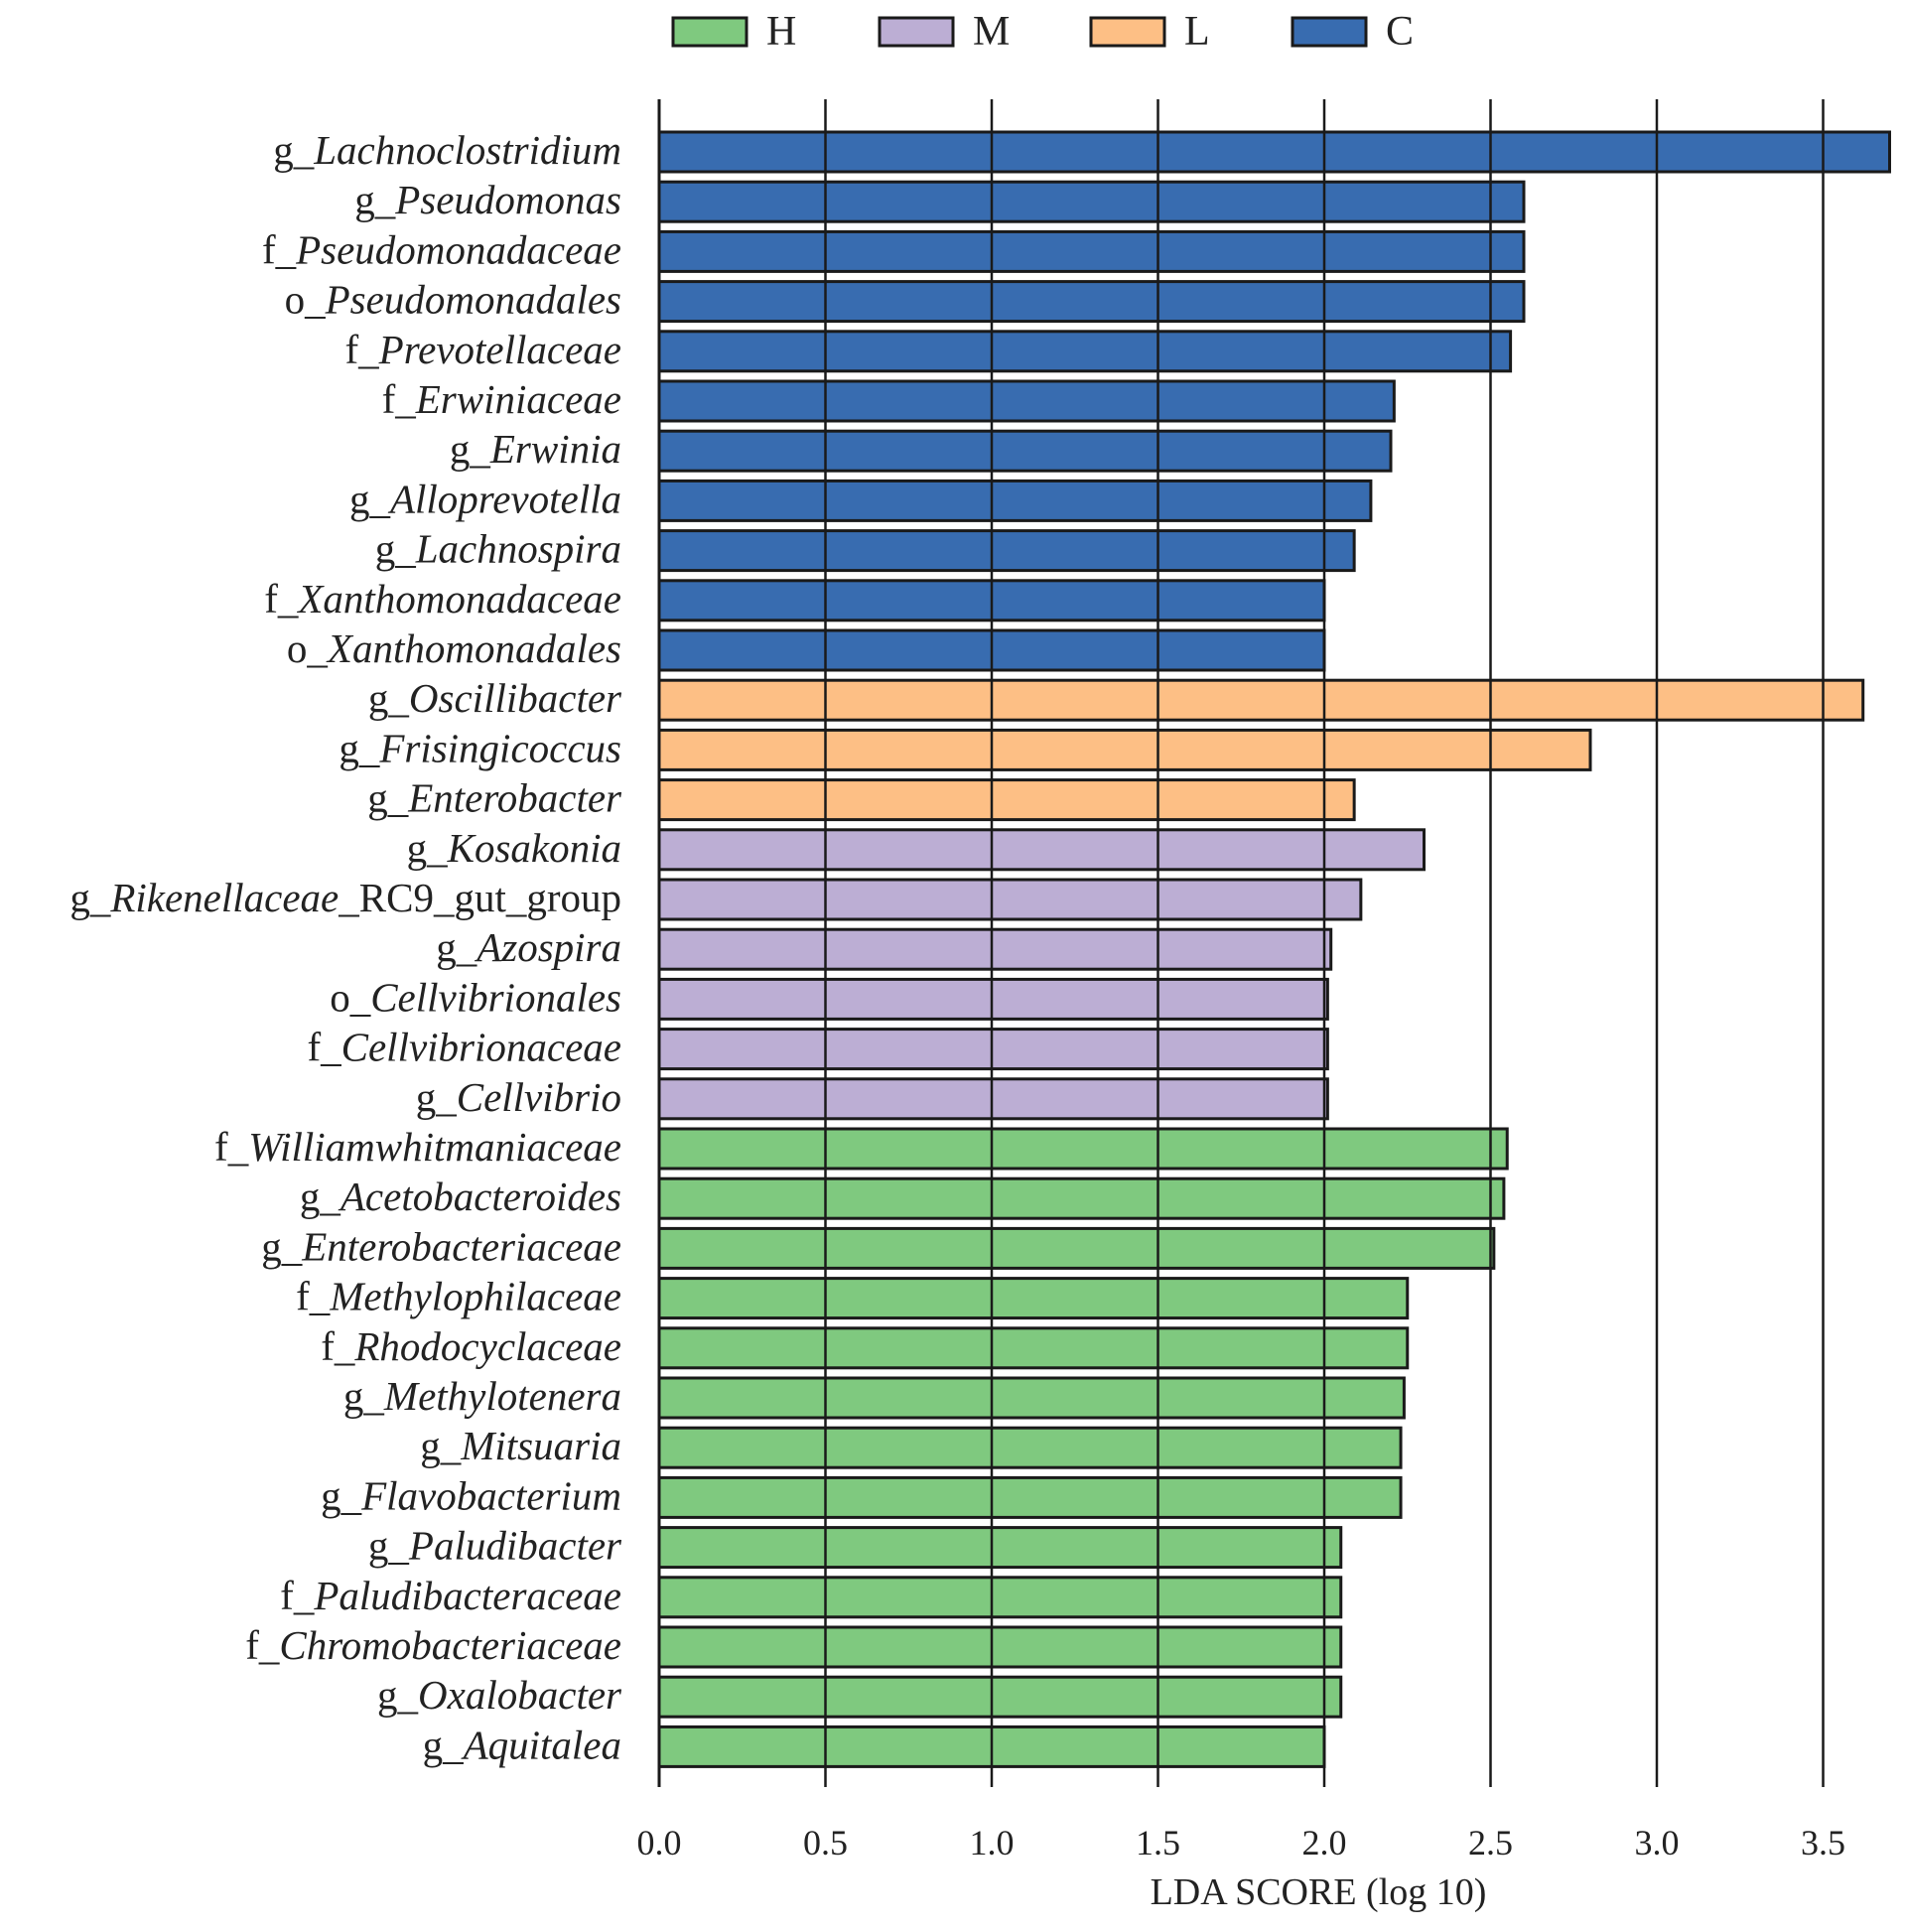 Image resolution: width=1905 pixels, height=1932 pixels. Describe the element at coordinates (1081, 1198) in the screenshot. I see `bar-acetobacteroides` at that location.